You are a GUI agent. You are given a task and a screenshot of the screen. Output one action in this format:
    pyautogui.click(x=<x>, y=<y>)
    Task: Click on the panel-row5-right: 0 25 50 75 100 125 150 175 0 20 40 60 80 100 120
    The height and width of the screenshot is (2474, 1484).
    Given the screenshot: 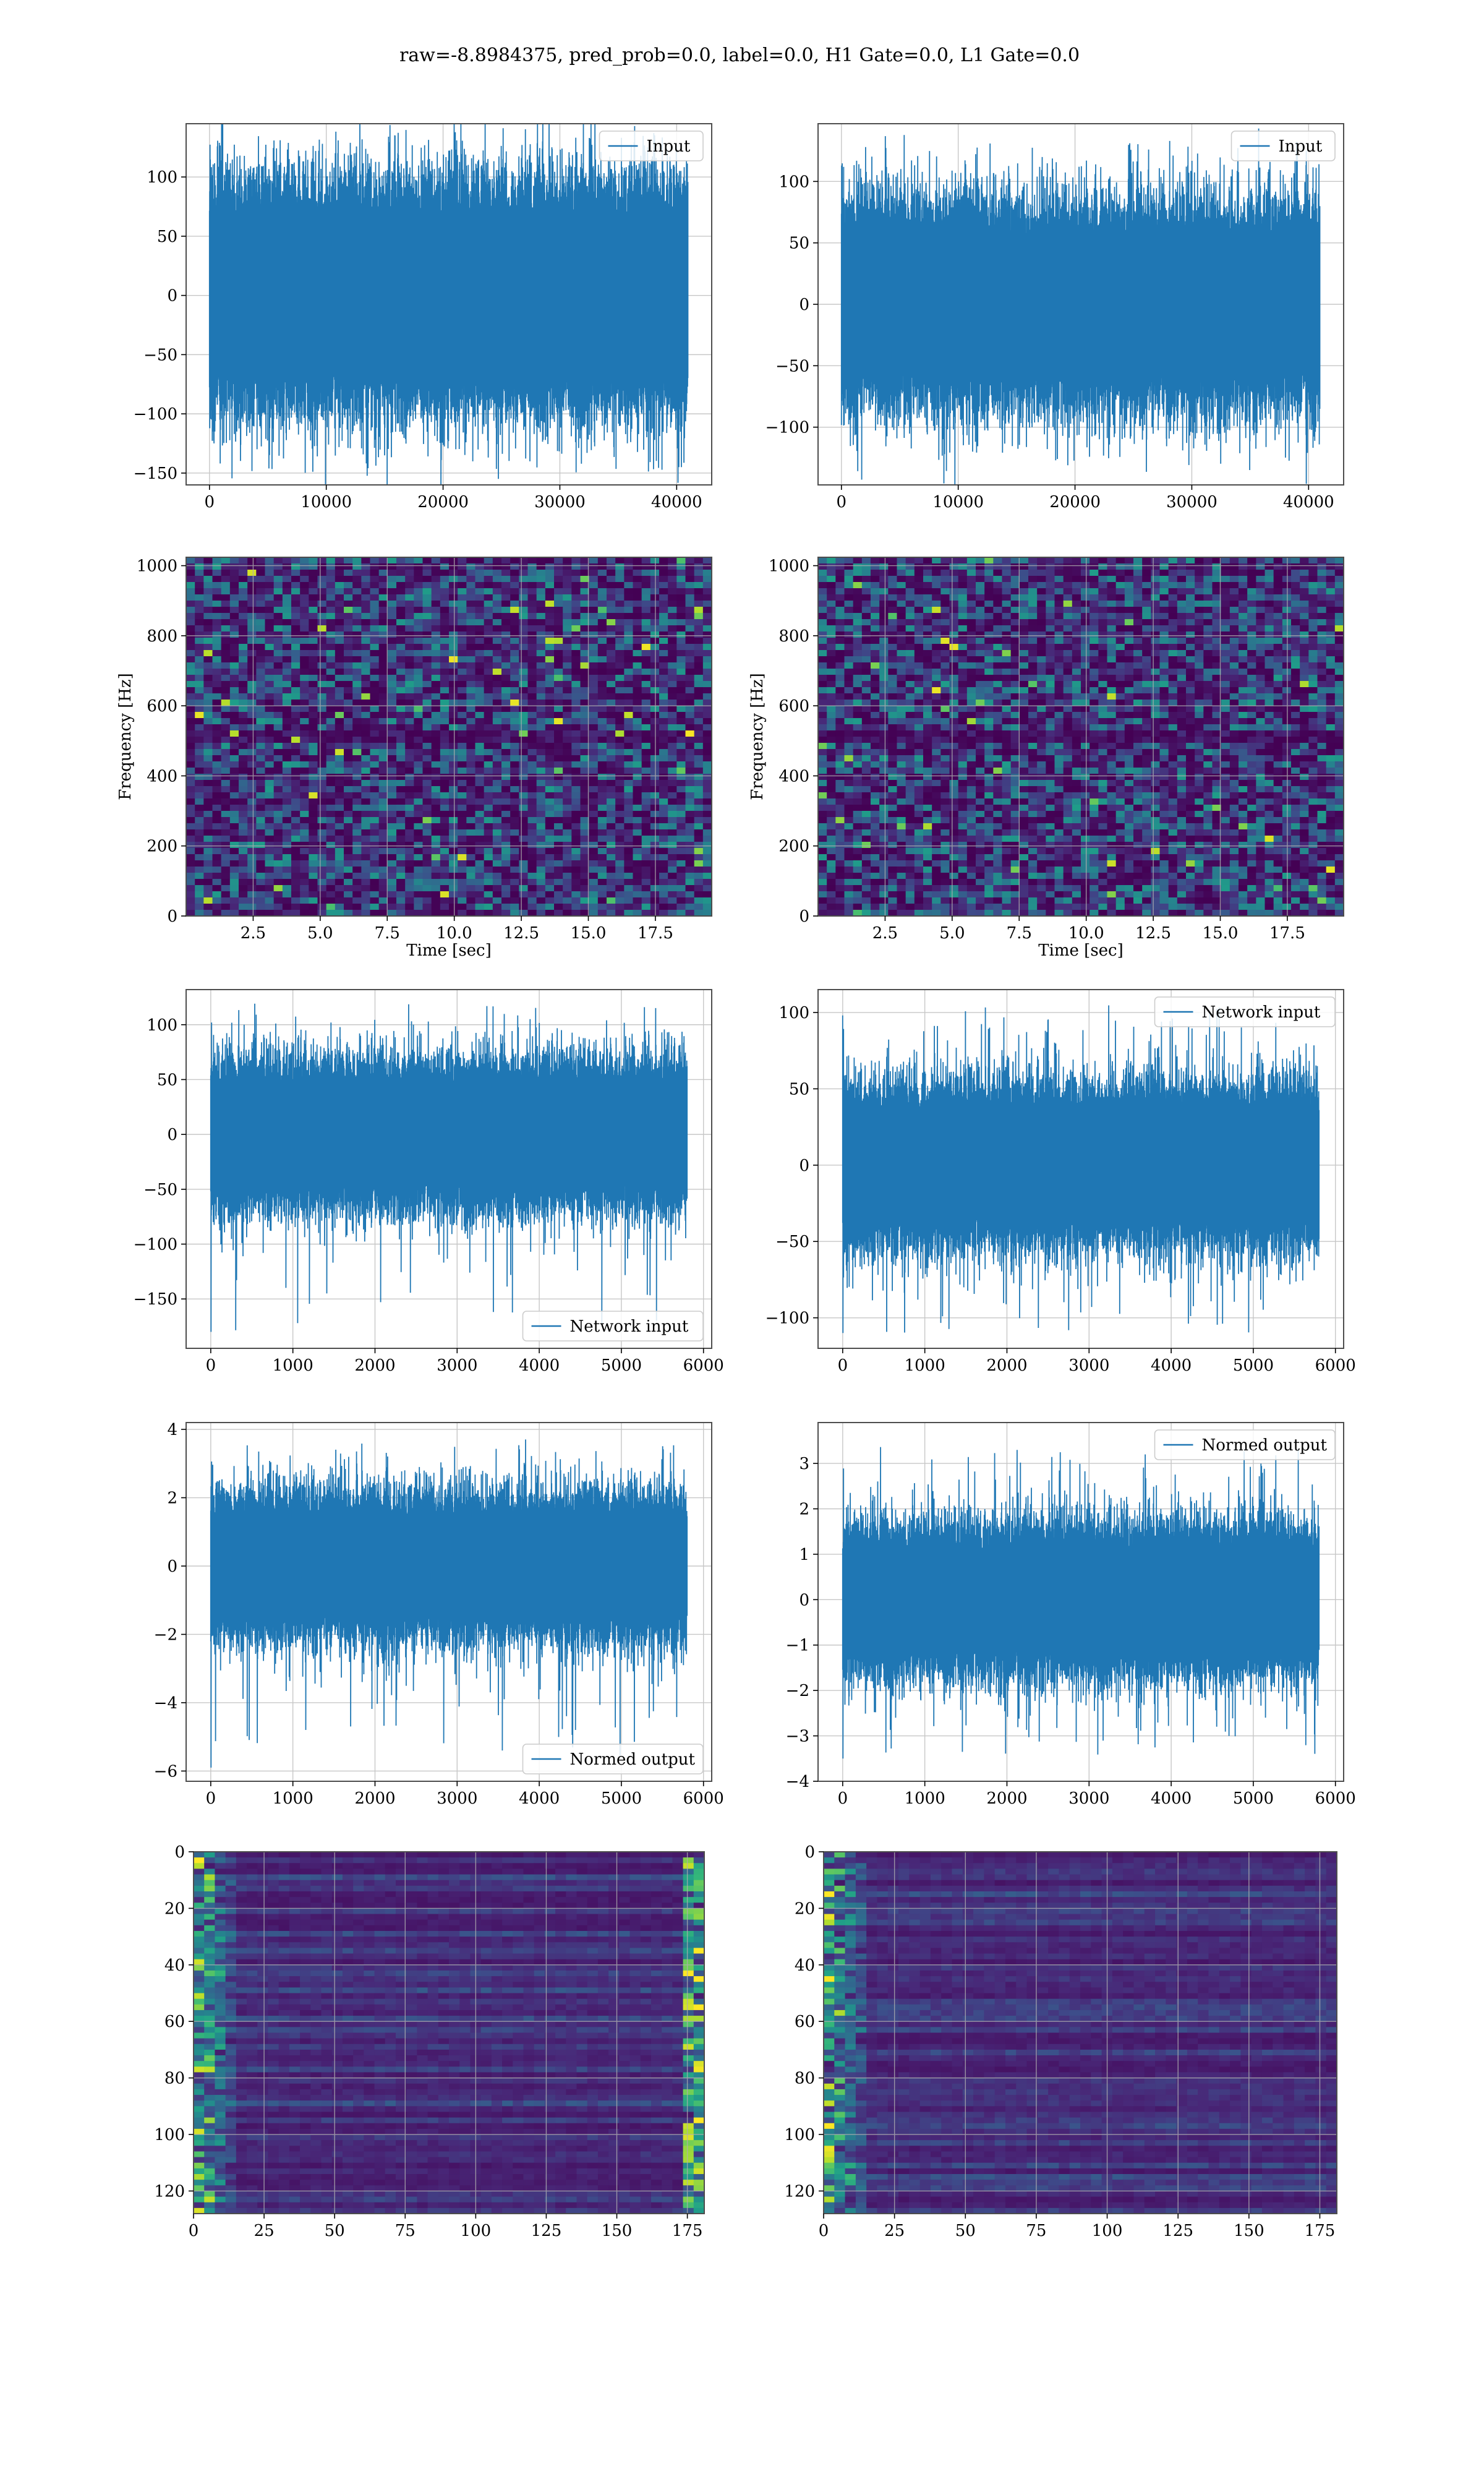 What is the action you would take?
    pyautogui.click(x=1060, y=2041)
    